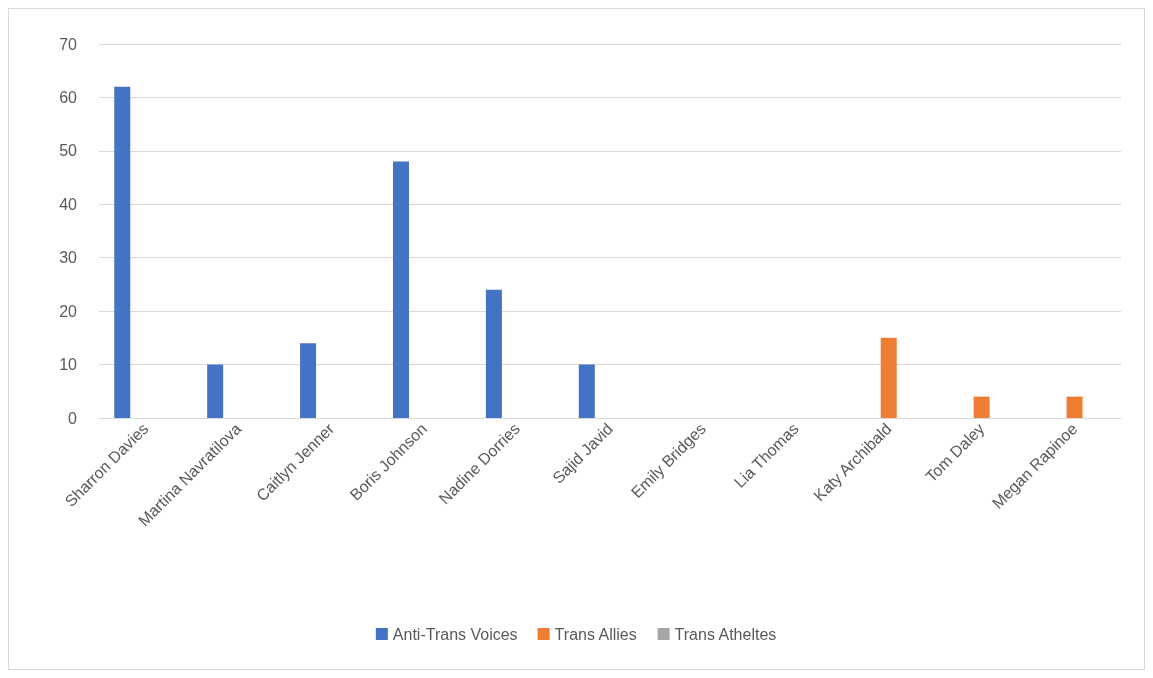 The image size is (1153, 678). I want to click on y-tick-label: 10, so click(68, 365).